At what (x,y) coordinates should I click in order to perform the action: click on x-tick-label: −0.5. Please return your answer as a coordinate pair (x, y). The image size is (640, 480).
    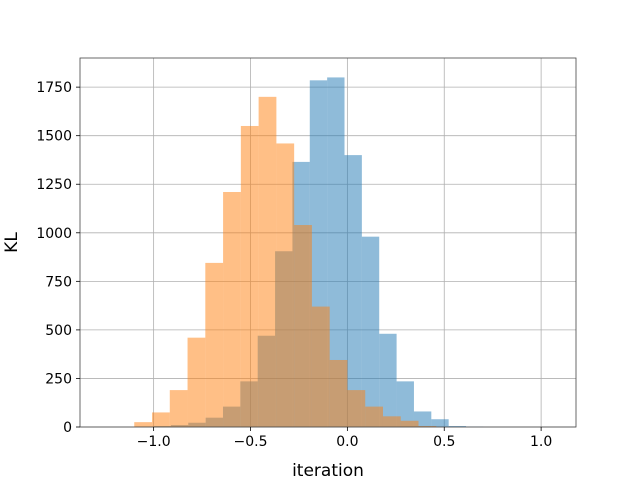
    Looking at the image, I should click on (251, 442).